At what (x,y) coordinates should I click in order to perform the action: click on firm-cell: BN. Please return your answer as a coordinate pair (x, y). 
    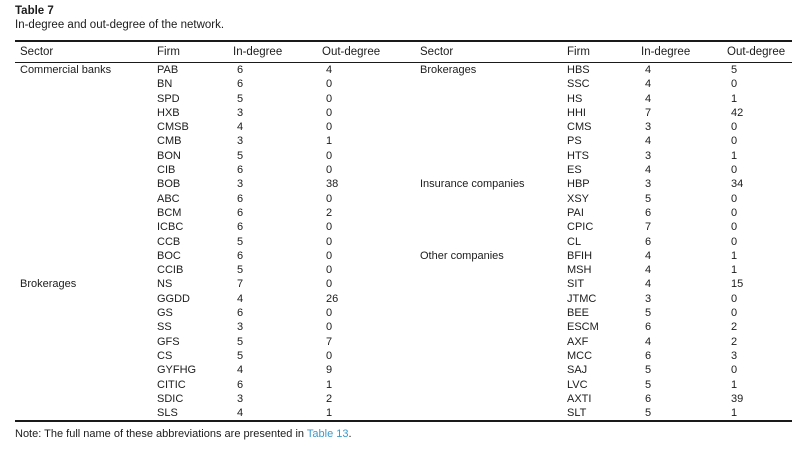
    Looking at the image, I should click on (165, 84).